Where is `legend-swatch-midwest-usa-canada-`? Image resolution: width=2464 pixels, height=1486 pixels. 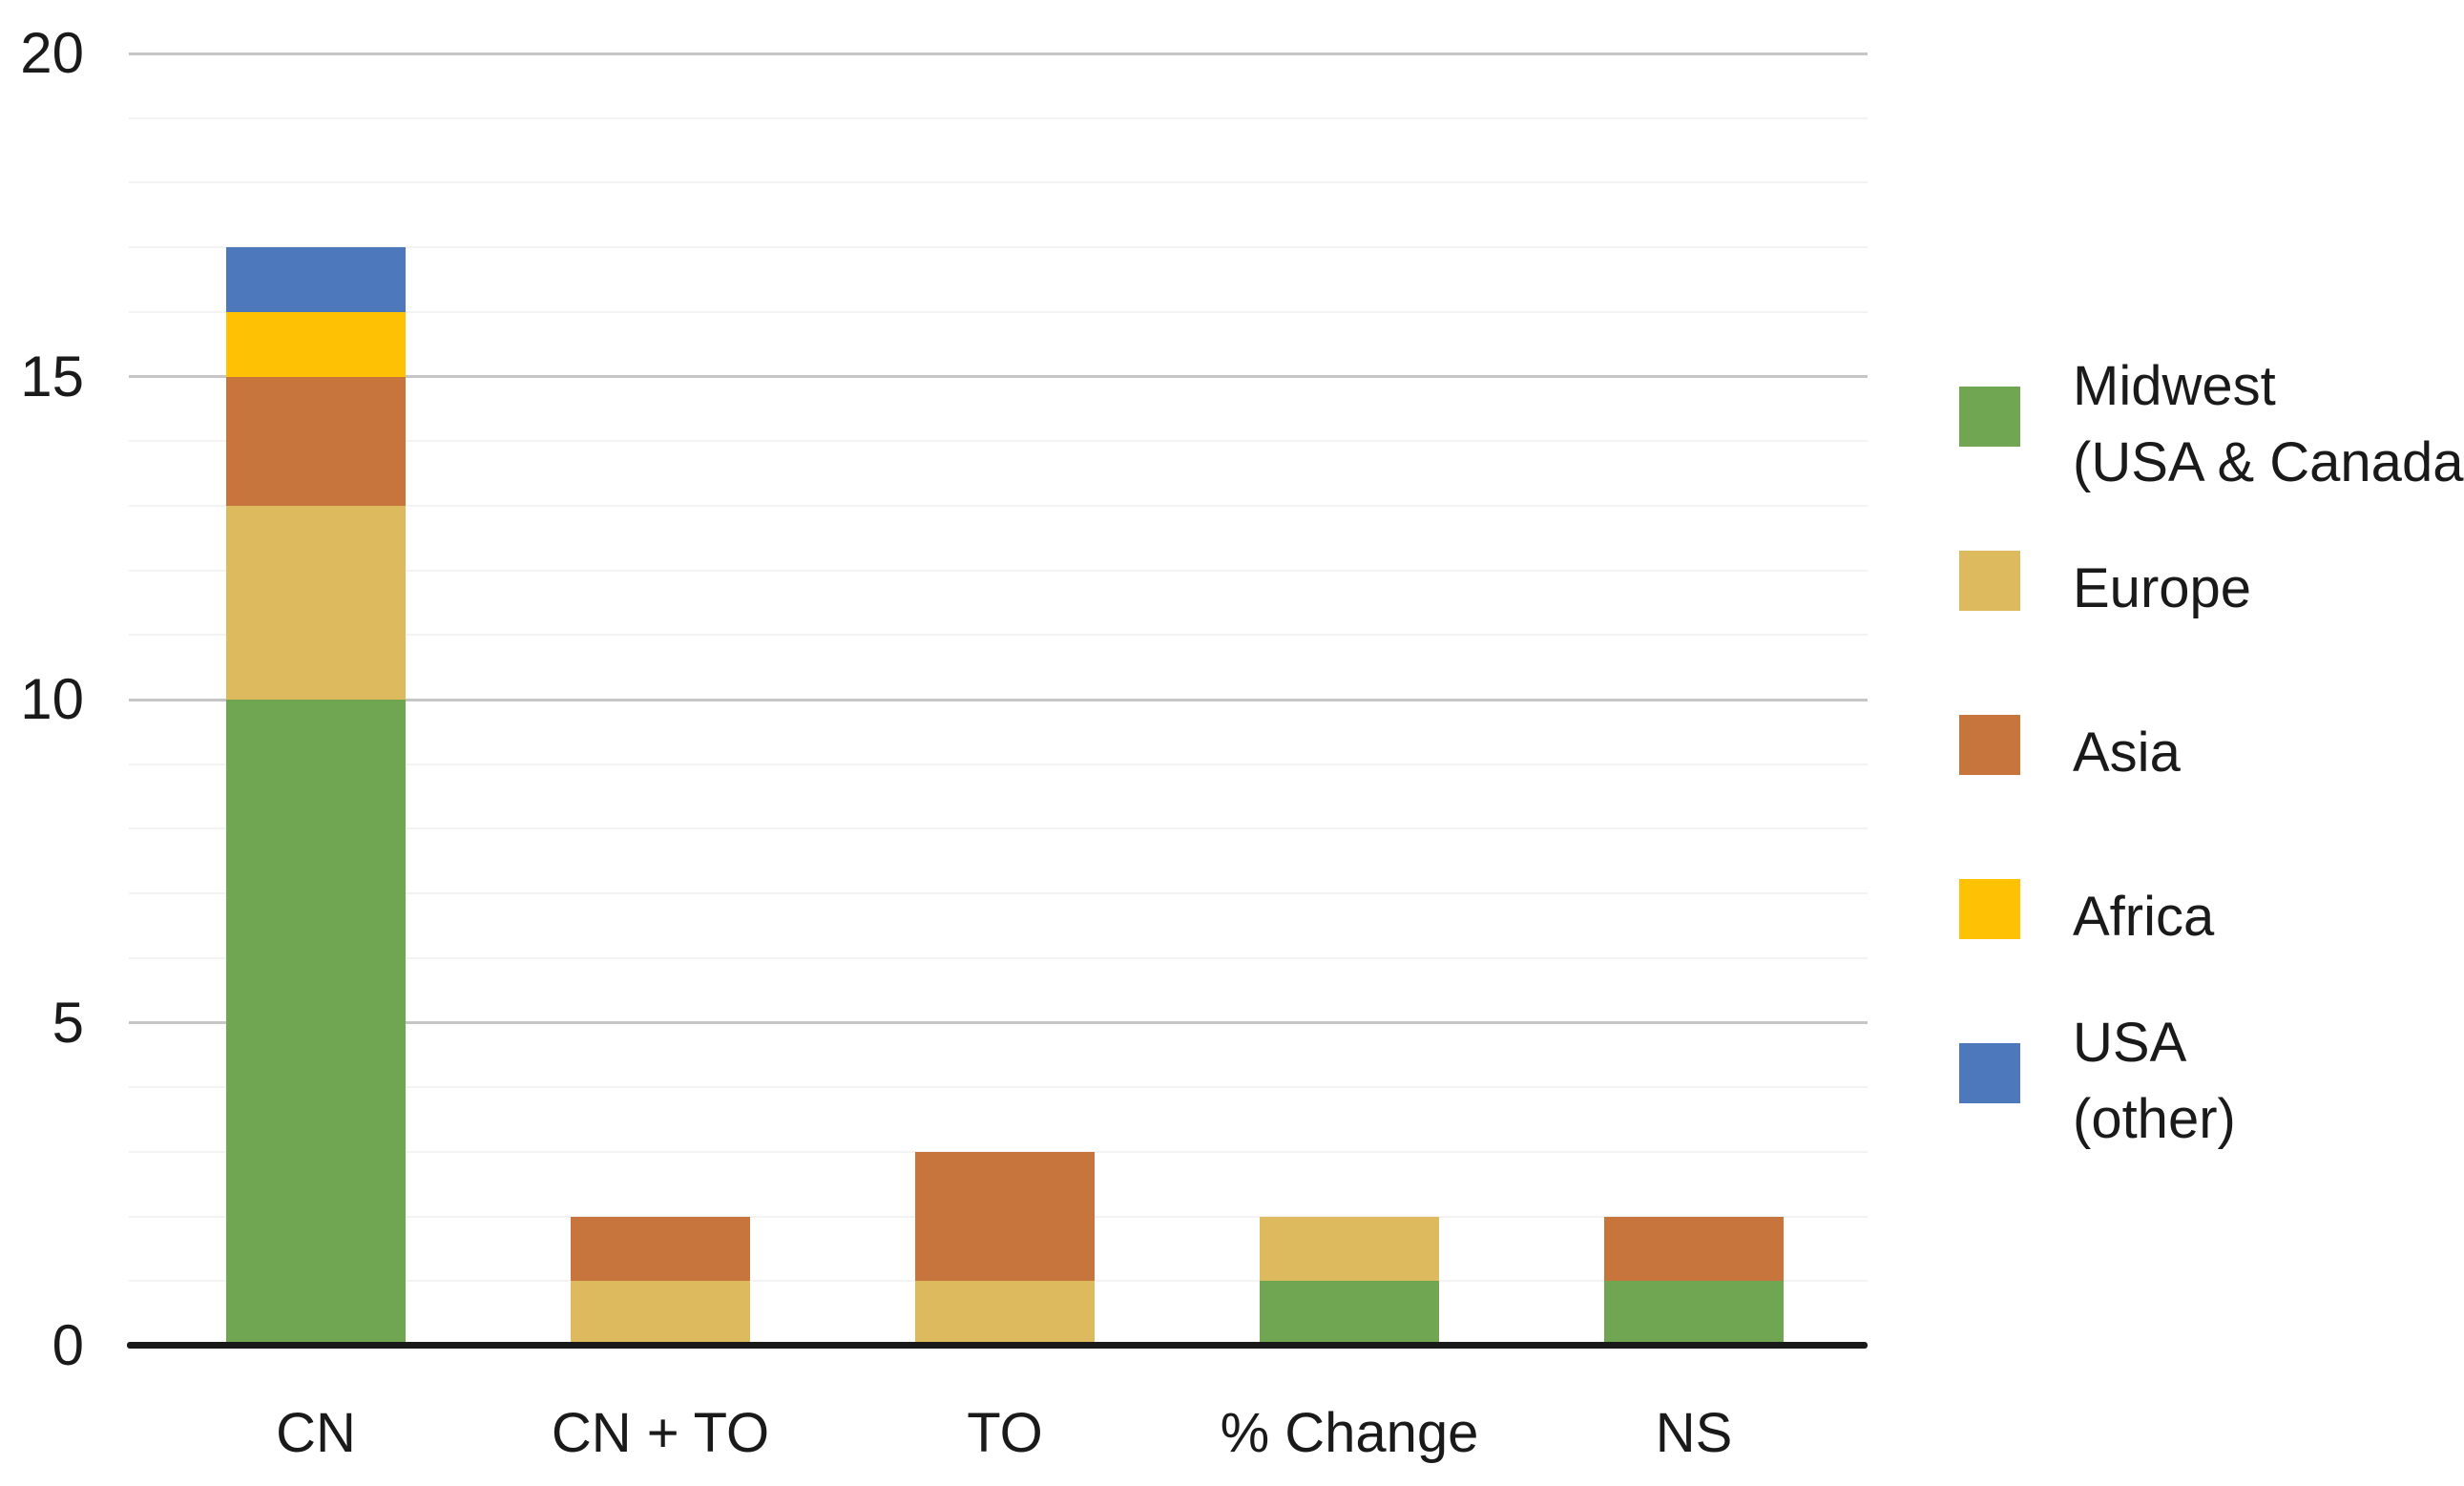
legend-swatch-midwest-usa-canada- is located at coordinates (1989, 417).